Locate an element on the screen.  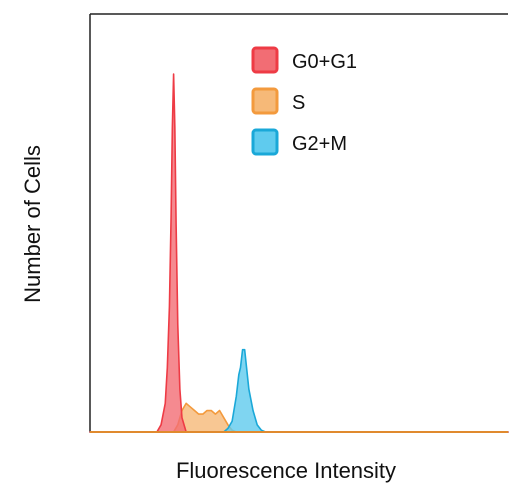
legend-label-g0-g1: G0+G1 is located at coordinates (324, 62).